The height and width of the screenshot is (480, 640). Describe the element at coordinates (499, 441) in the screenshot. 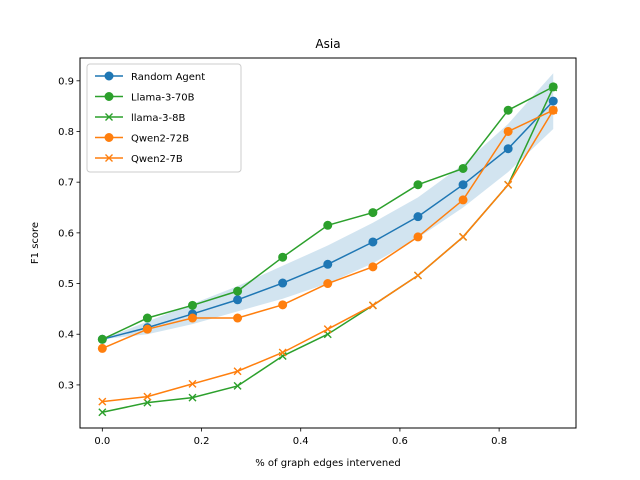

I see `x-tick-label: 0.8` at that location.